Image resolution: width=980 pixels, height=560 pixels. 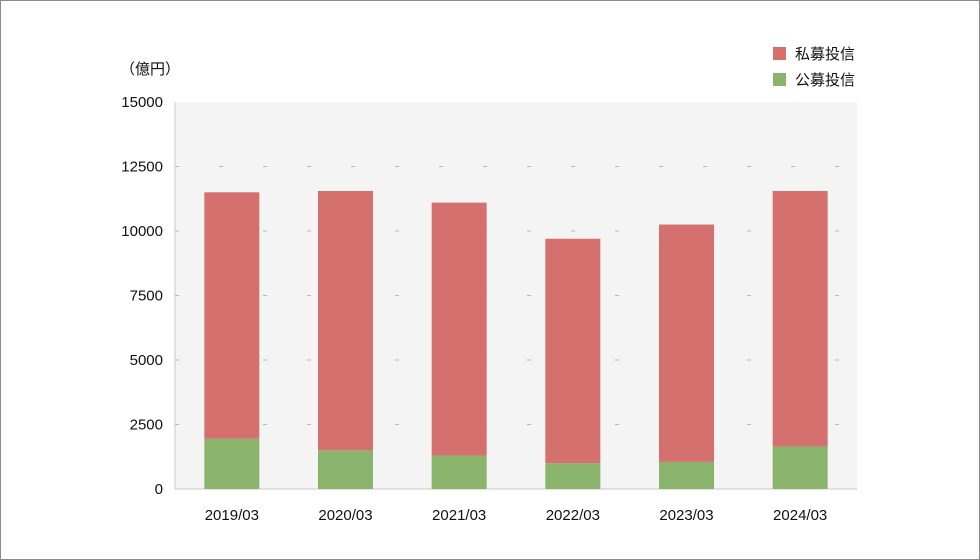 I want to click on y-tick-label: 7500, so click(x=146, y=296).